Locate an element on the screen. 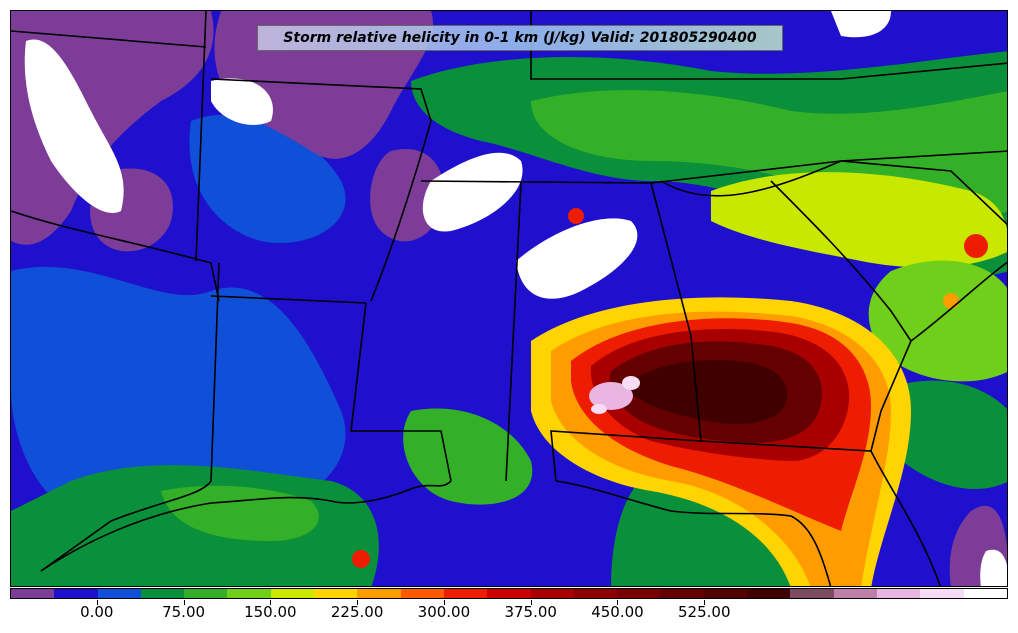  colorbar-tick-label: 375.00 is located at coordinates (530, 612).